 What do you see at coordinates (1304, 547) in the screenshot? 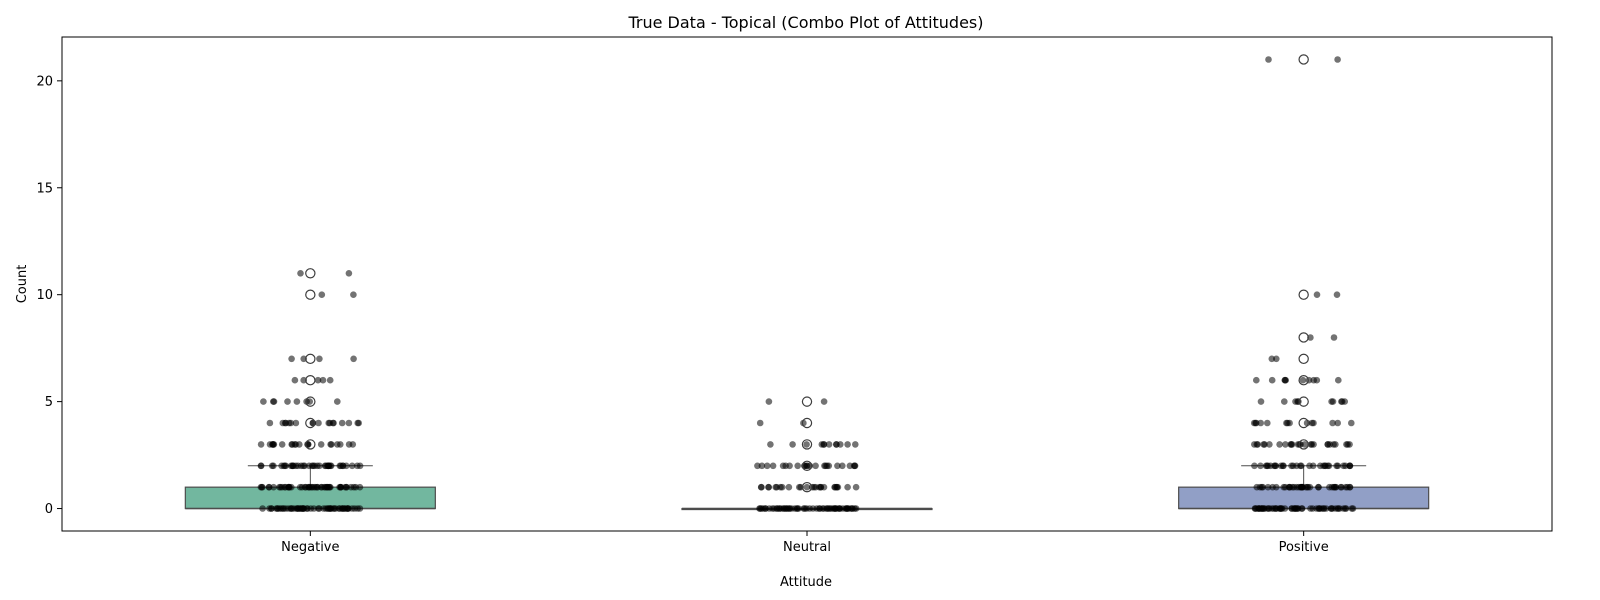
I see `x-tick-label-positive: Positive` at bounding box center [1304, 547].